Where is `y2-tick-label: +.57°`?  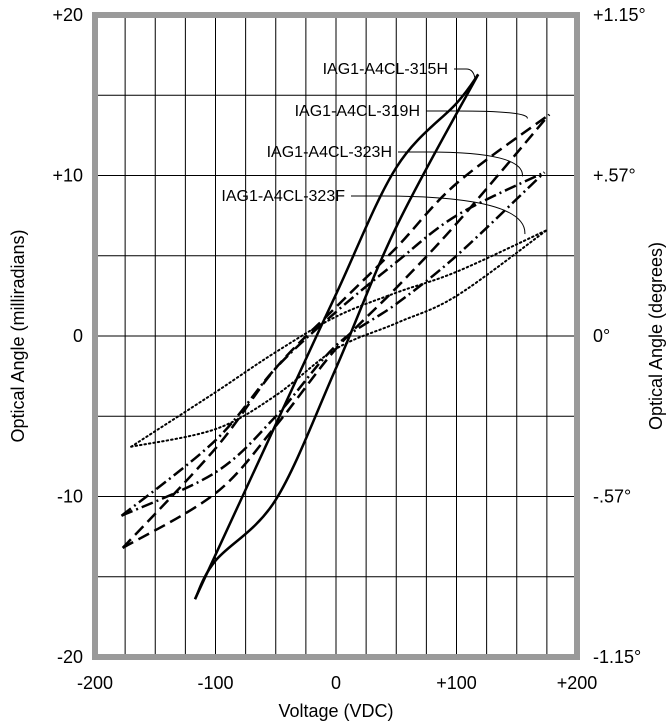
y2-tick-label: +.57° is located at coordinates (614, 176).